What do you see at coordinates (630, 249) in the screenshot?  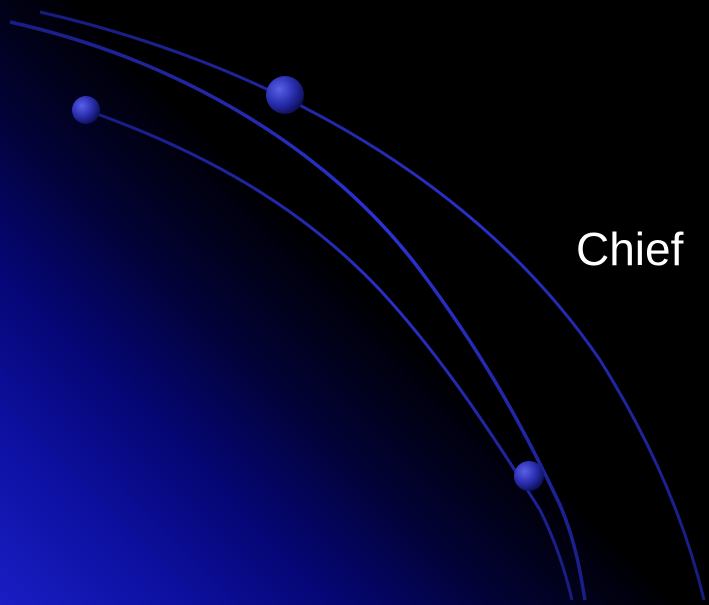 I see `slide-title: Chief` at bounding box center [630, 249].